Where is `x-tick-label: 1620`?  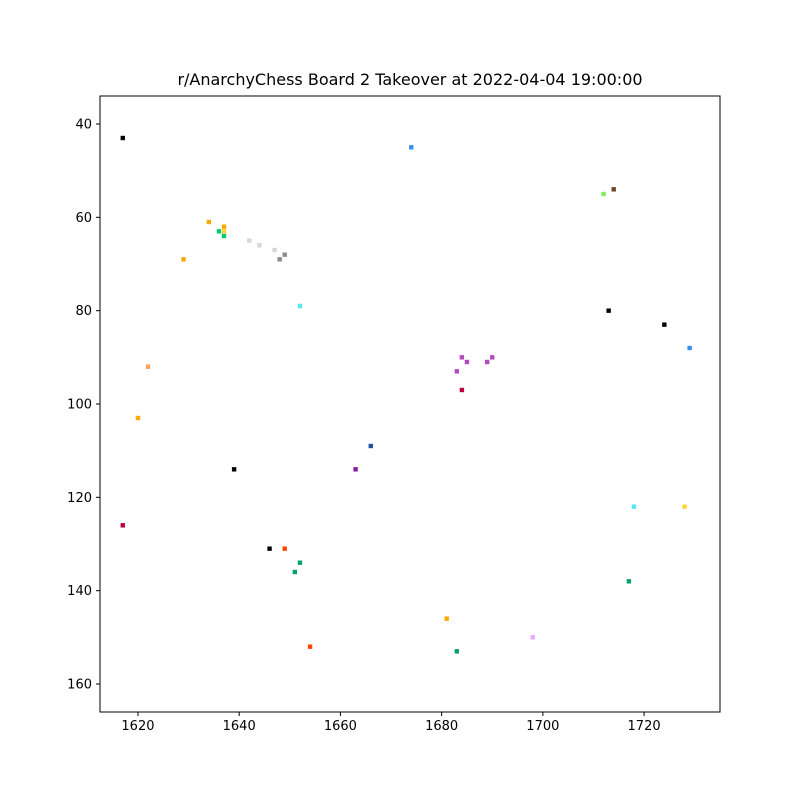
x-tick-label: 1620 is located at coordinates (137, 726).